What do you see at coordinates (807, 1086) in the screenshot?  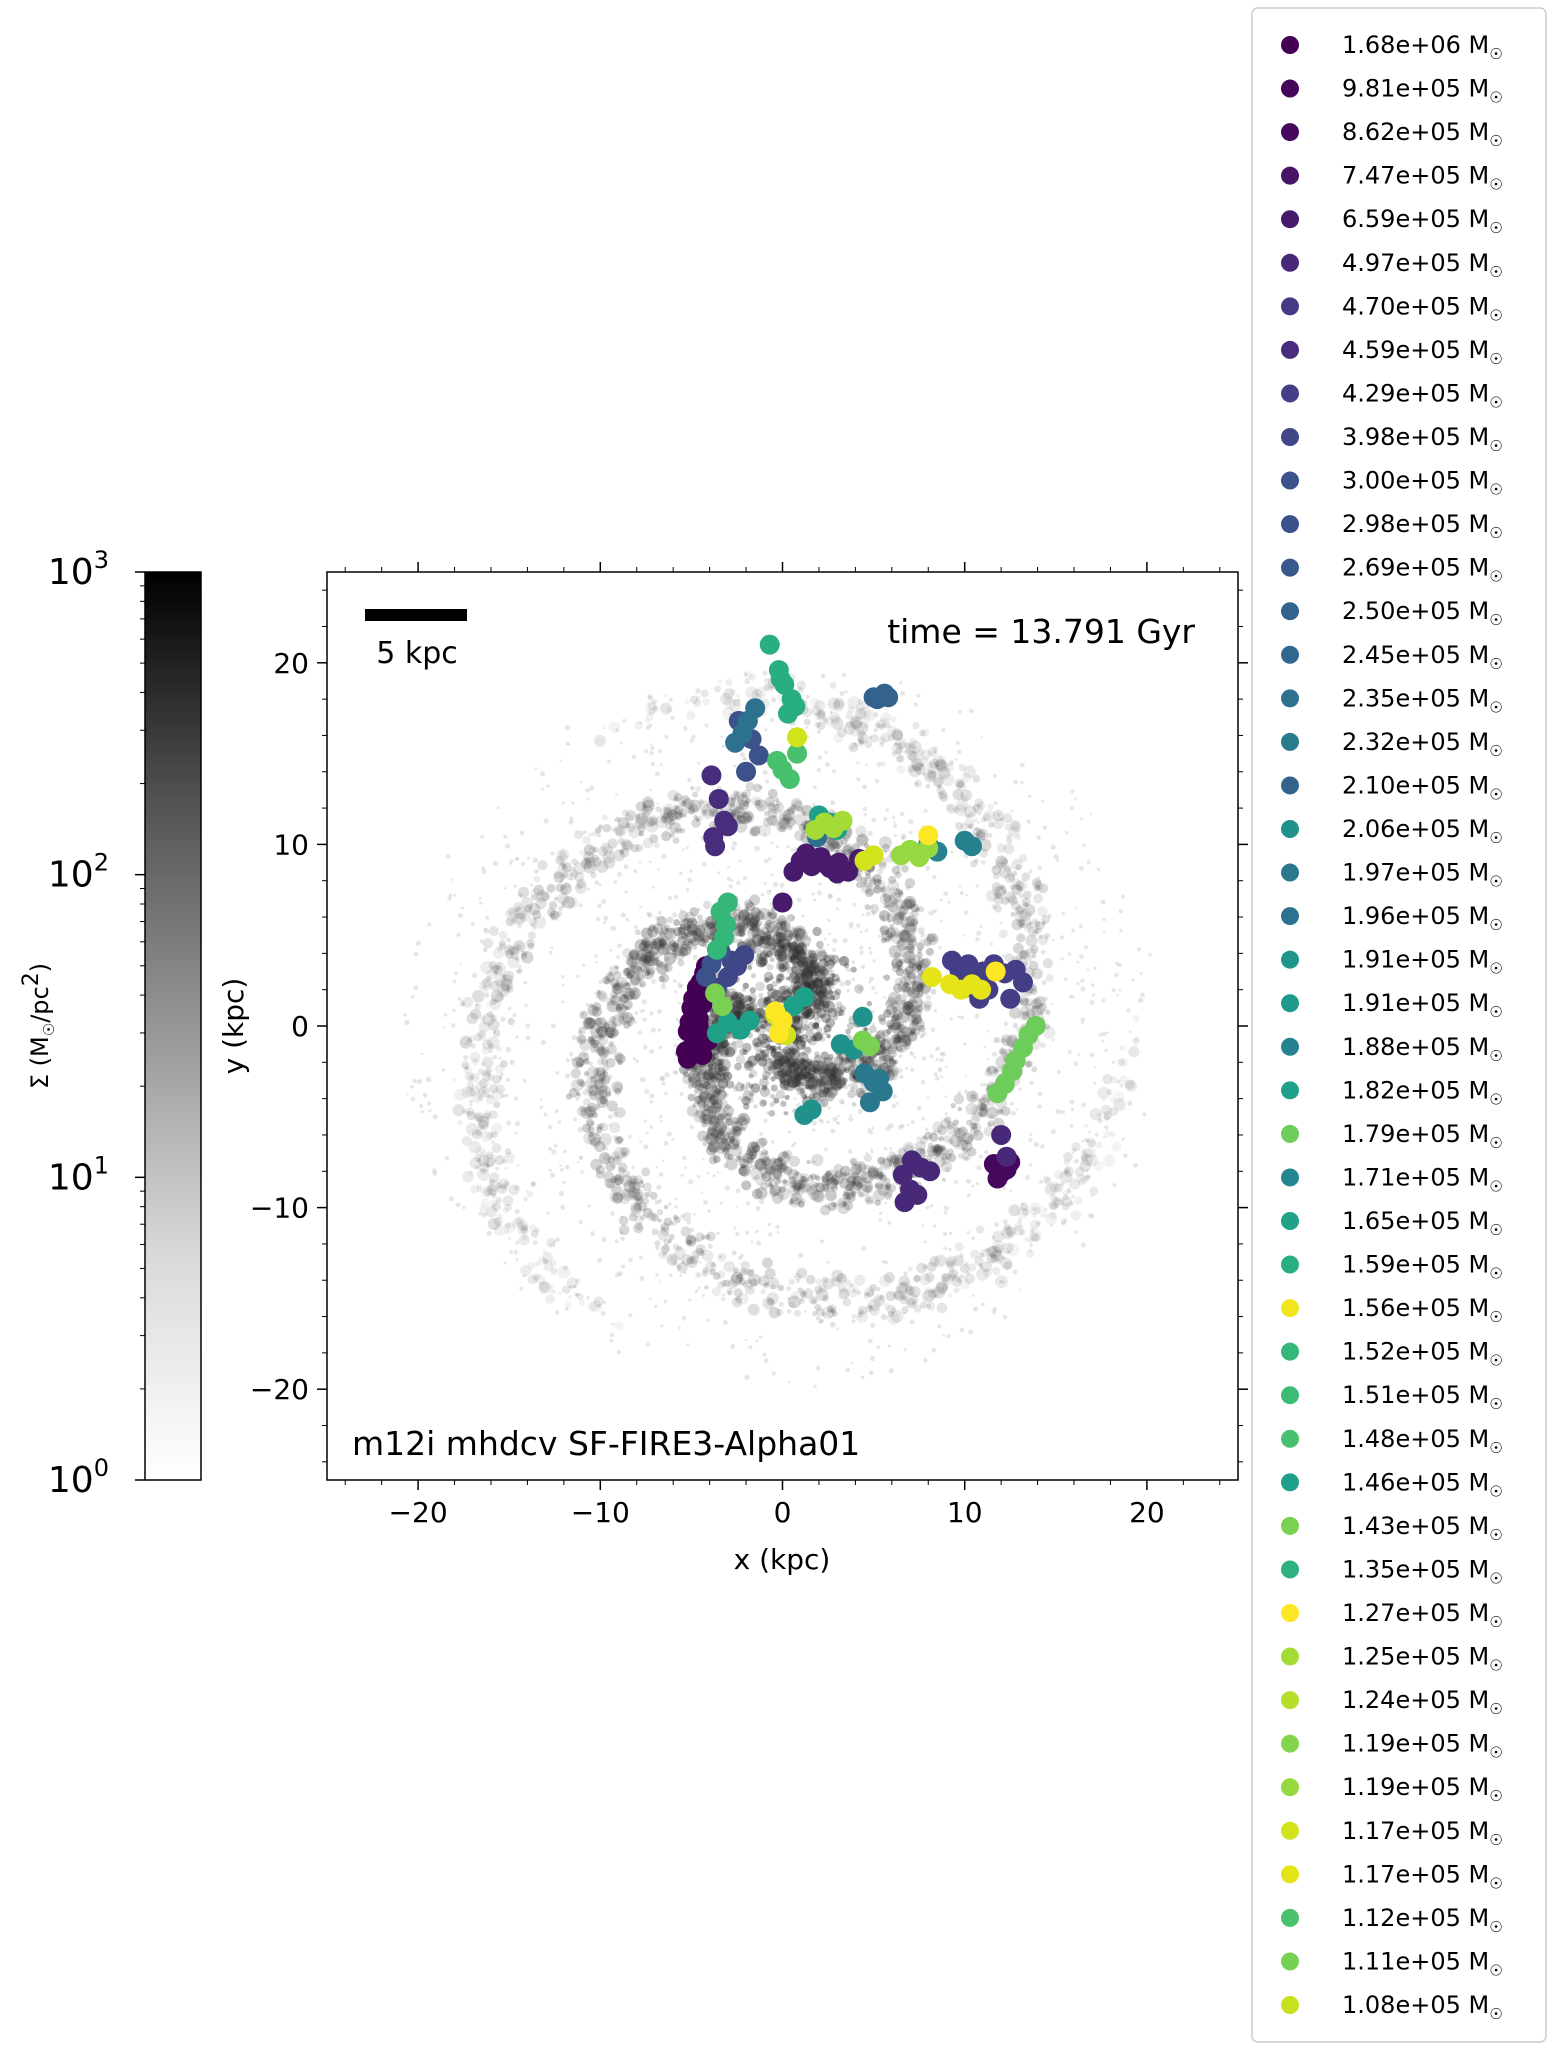 I see `gas-core-clump` at bounding box center [807, 1086].